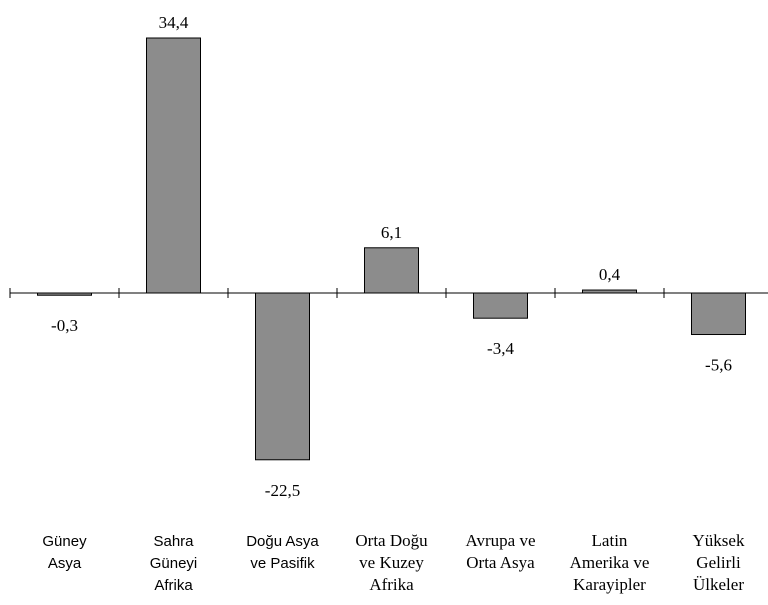  I want to click on category-label-line: Sahra, so click(173, 541).